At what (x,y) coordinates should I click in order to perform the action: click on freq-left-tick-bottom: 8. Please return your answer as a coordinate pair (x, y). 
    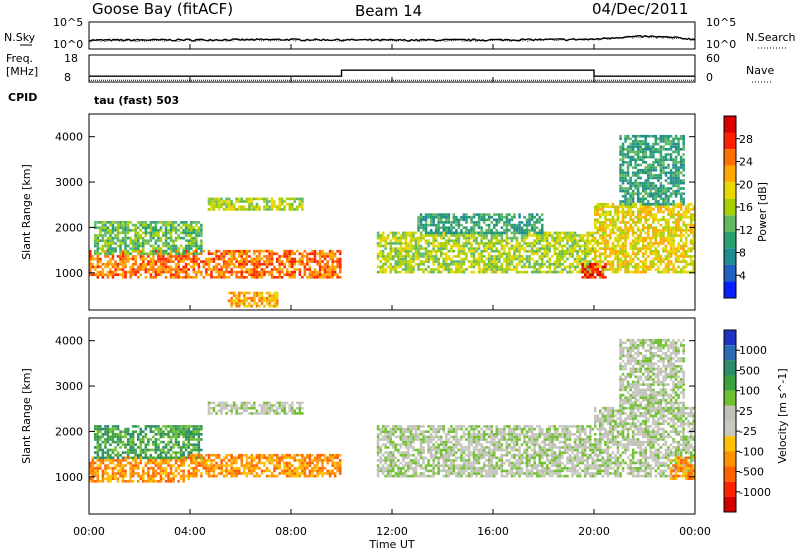
    Looking at the image, I should click on (67, 77).